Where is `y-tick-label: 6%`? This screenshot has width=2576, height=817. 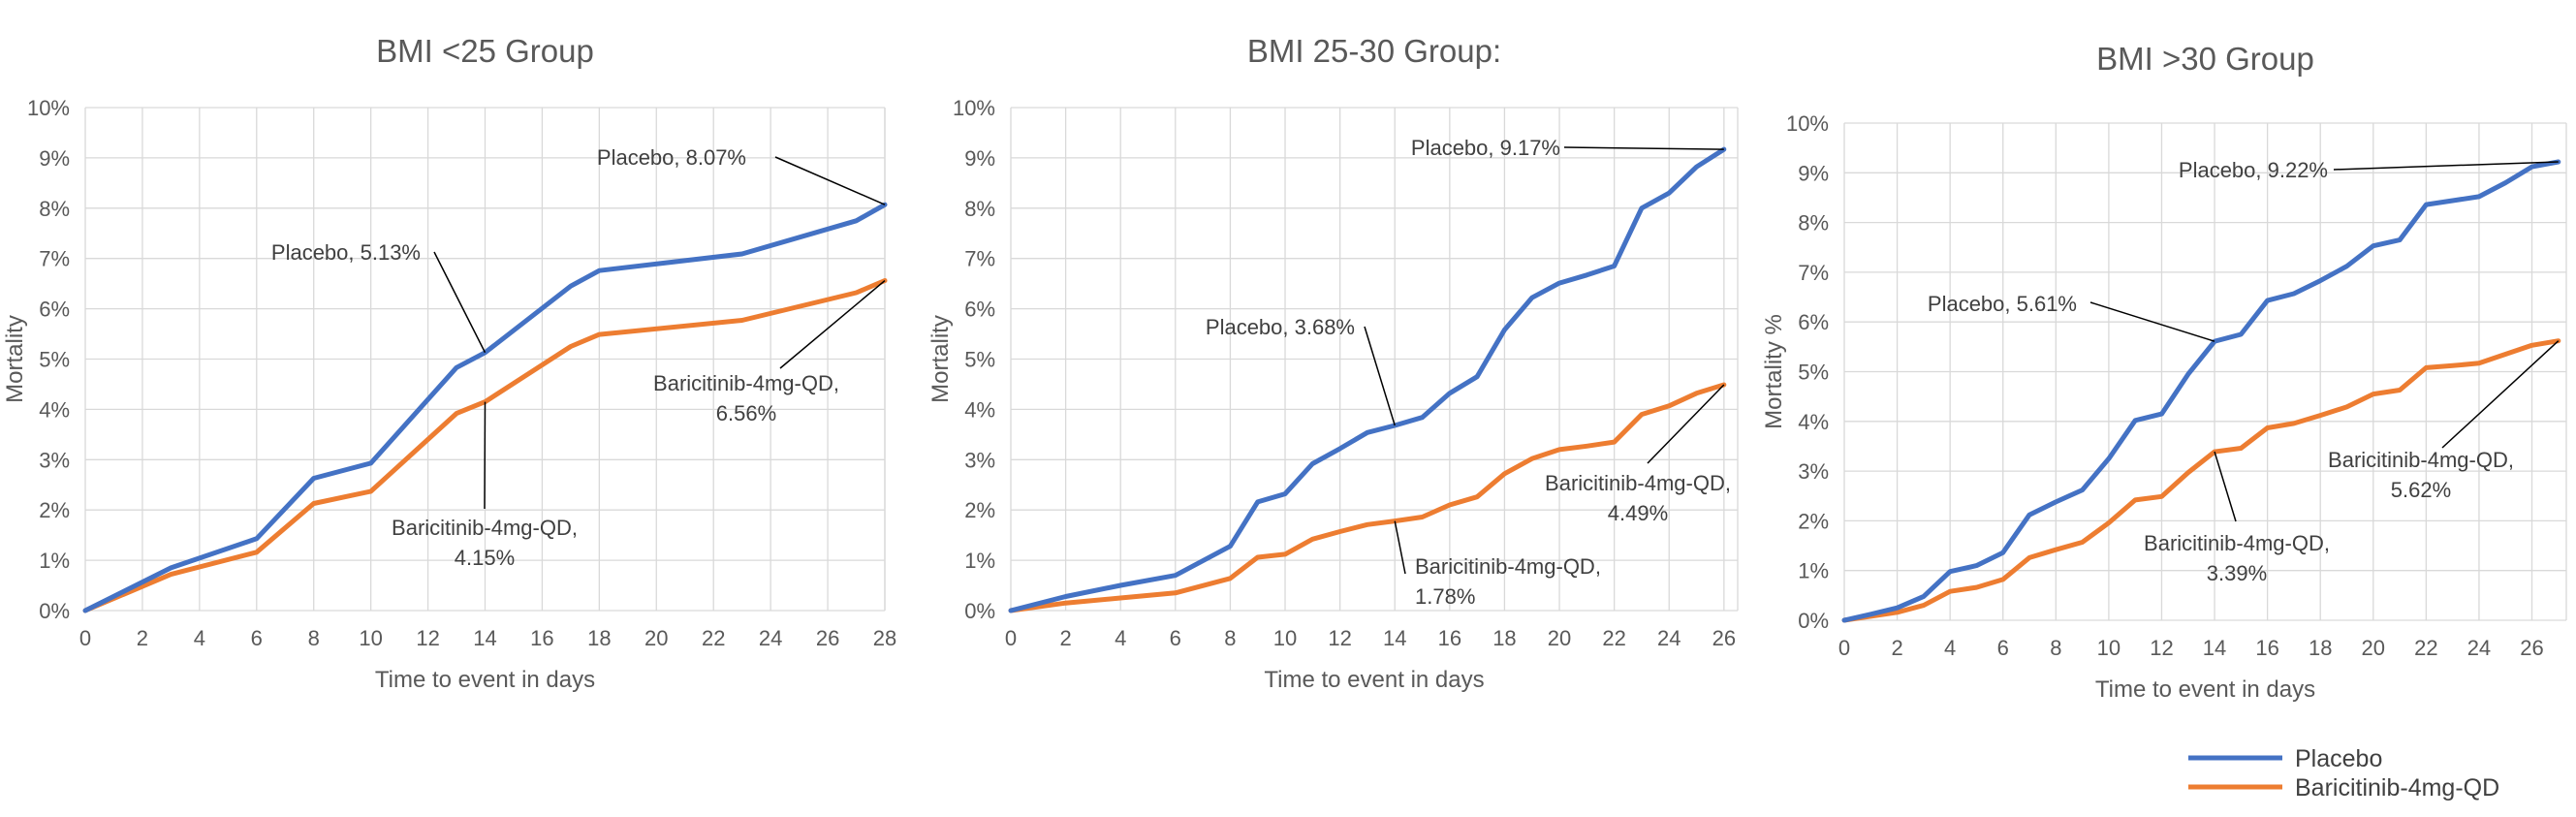 y-tick-label: 6% is located at coordinates (979, 310).